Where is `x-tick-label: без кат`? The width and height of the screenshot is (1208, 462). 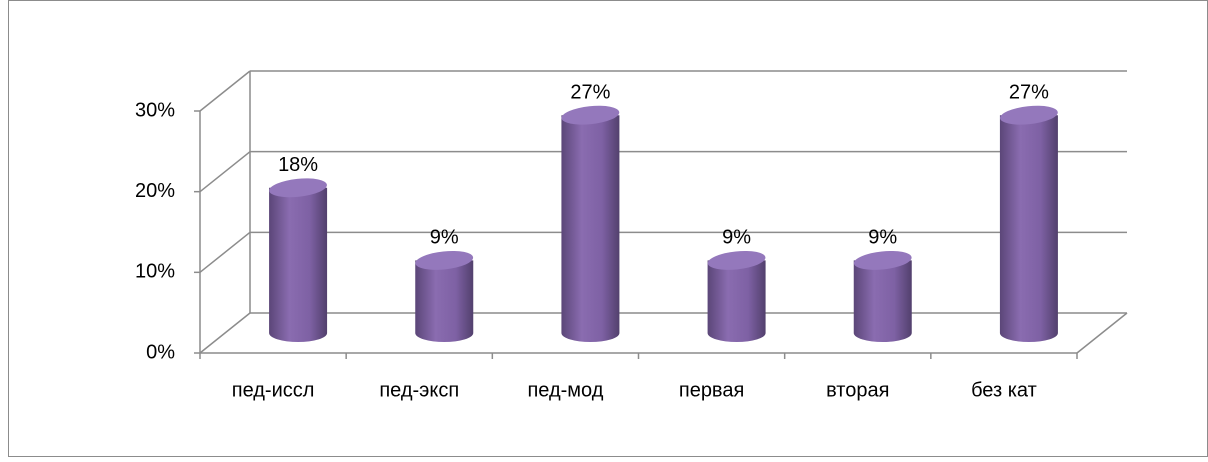
x-tick-label: без кат is located at coordinates (1004, 390).